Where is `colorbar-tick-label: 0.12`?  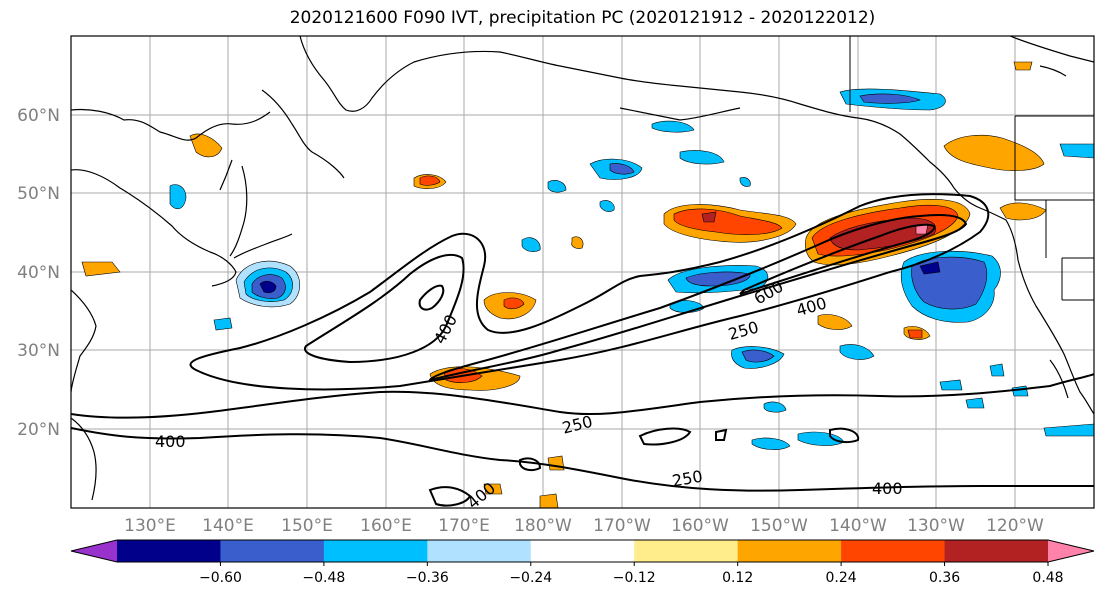 colorbar-tick-label: 0.12 is located at coordinates (737, 578).